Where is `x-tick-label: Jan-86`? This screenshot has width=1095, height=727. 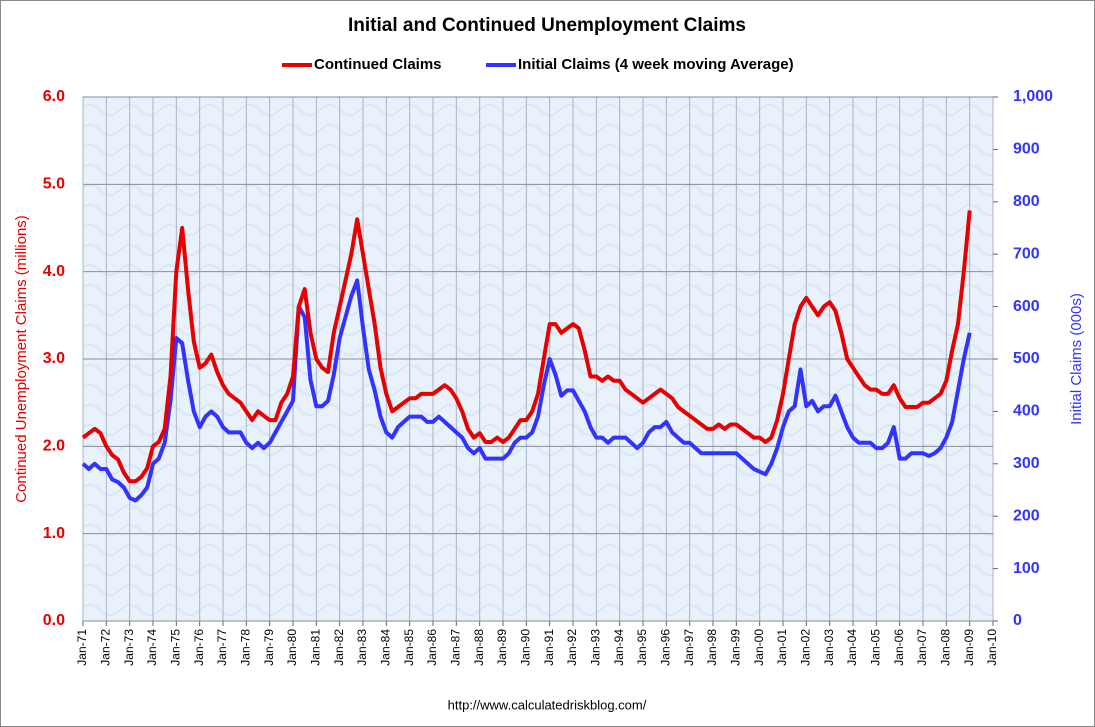 x-tick-label: Jan-86 is located at coordinates (432, 647).